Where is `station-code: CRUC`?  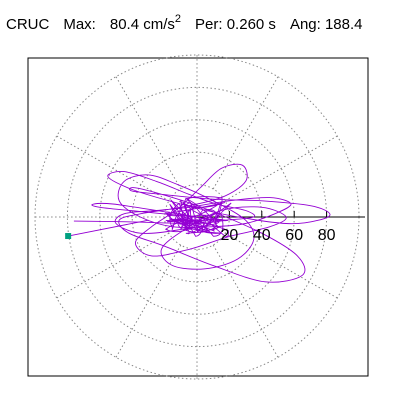 station-code: CRUC is located at coordinates (28, 24).